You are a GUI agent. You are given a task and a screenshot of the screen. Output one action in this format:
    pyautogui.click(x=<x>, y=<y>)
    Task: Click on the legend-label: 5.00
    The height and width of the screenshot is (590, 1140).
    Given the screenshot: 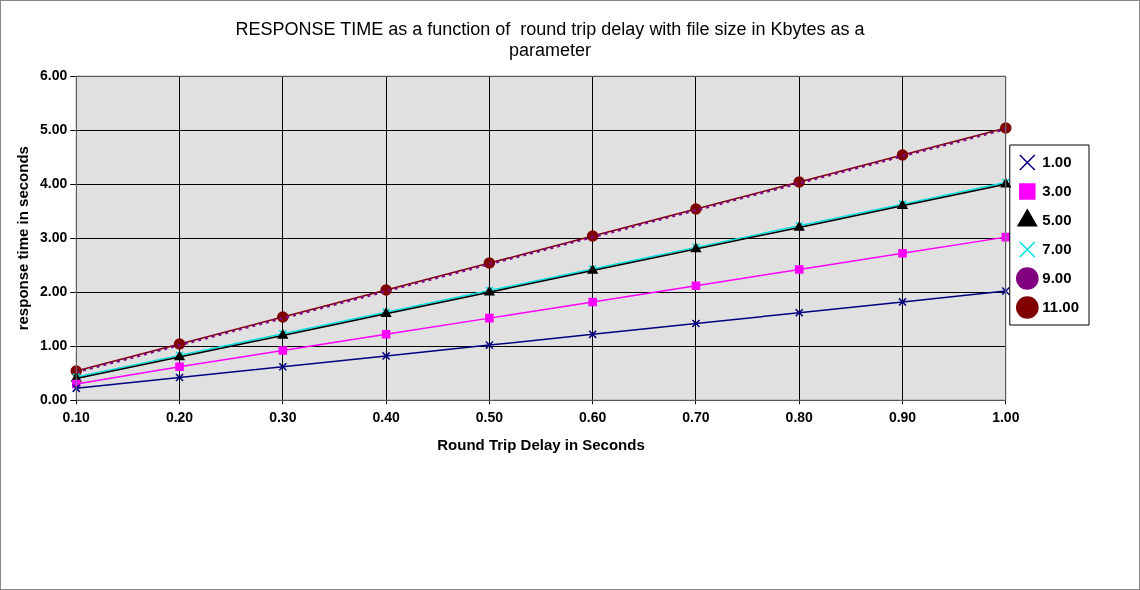 What is the action you would take?
    pyautogui.click(x=1057, y=219)
    